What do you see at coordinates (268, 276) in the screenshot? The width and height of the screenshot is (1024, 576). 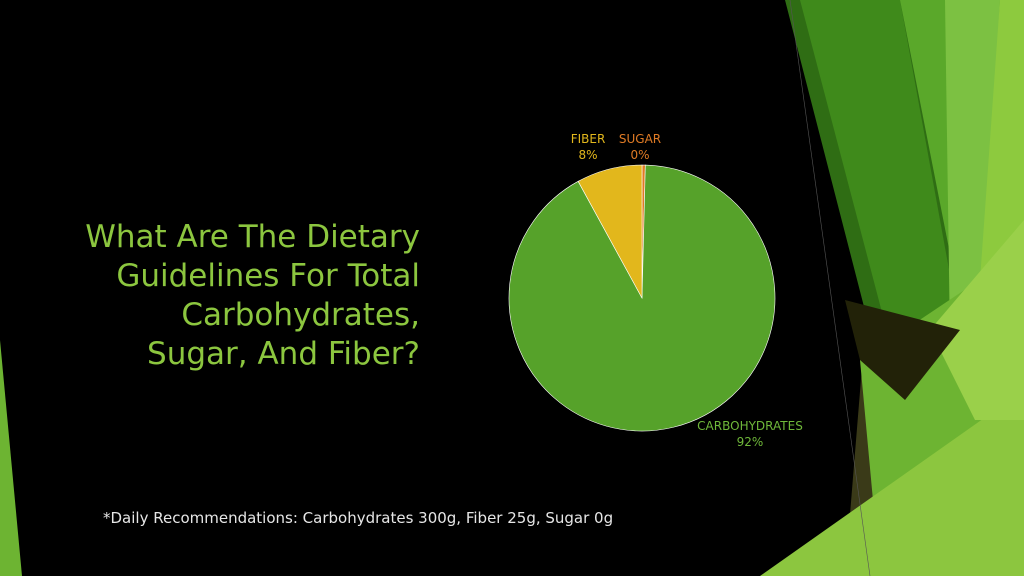 I see `title-line-2: Guidelines For Total` at bounding box center [268, 276].